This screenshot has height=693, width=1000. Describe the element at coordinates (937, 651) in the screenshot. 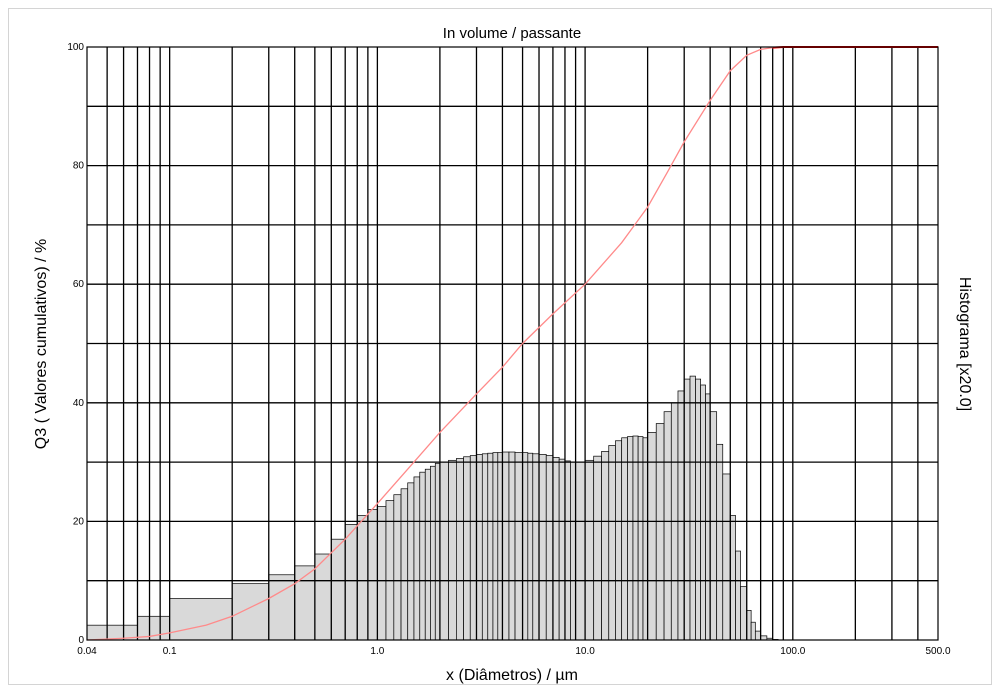

I see `x-tick-label: 500.0` at that location.